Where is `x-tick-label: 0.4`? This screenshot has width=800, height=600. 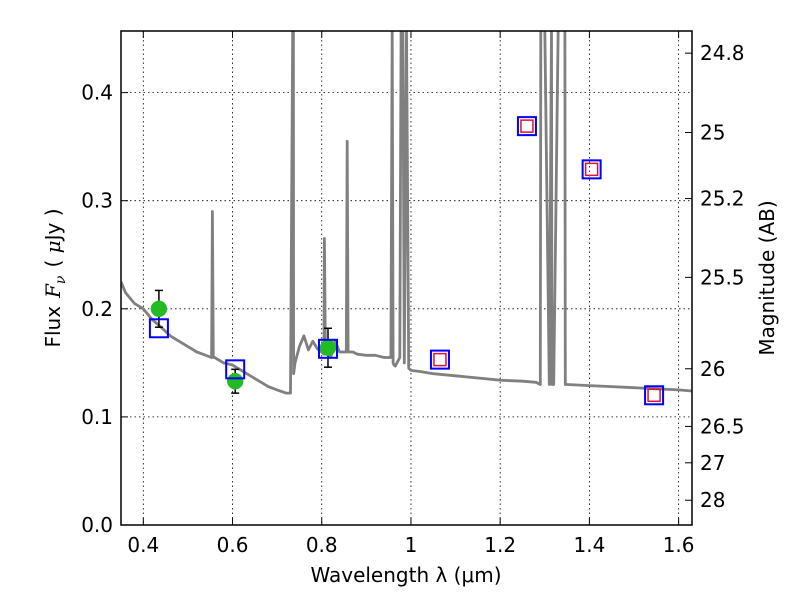 x-tick-label: 0.4 is located at coordinates (143, 545).